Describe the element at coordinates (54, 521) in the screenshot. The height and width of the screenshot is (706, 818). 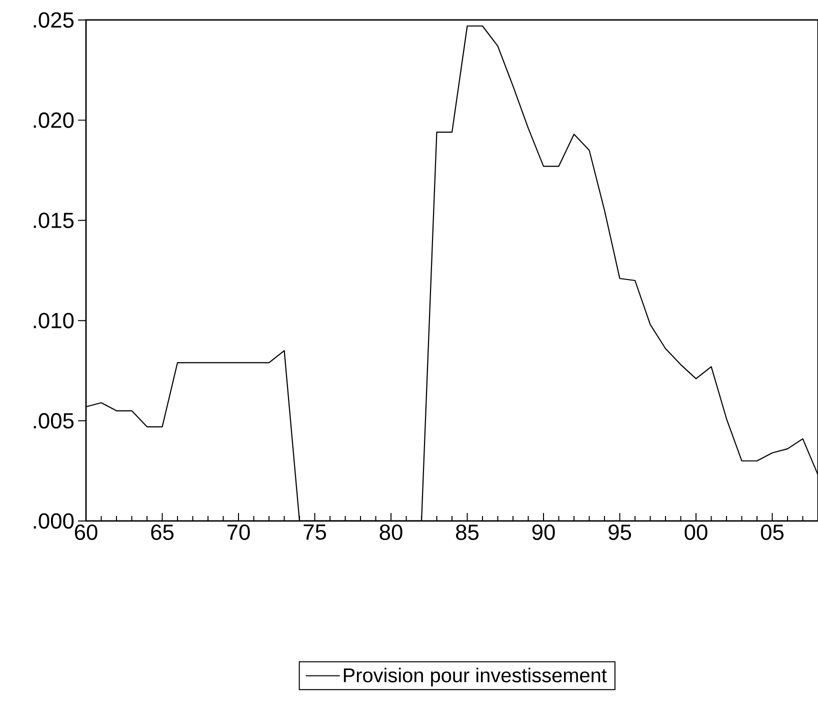
I see `y-tick-label: .000` at that location.